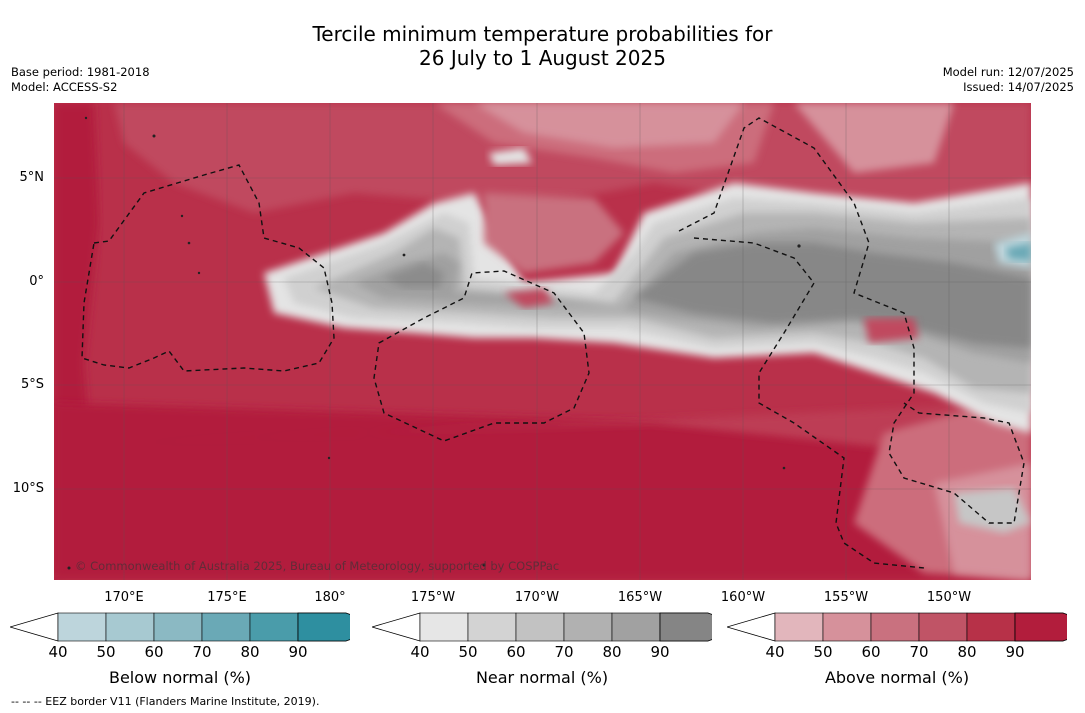 The image size is (1085, 713). What do you see at coordinates (32, 177) in the screenshot?
I see `lat-label-5n: 5°N` at bounding box center [32, 177].